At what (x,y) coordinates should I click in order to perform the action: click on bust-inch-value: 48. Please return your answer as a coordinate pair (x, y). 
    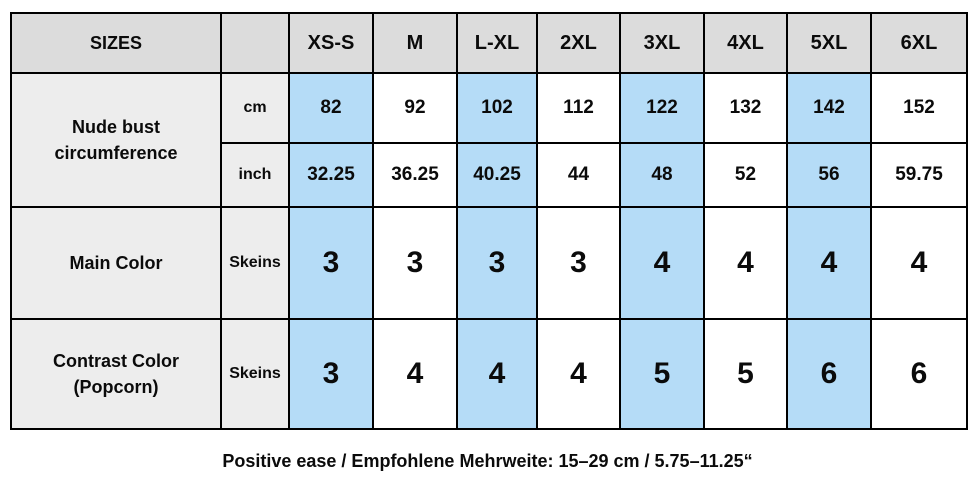
    Looking at the image, I should click on (662, 175).